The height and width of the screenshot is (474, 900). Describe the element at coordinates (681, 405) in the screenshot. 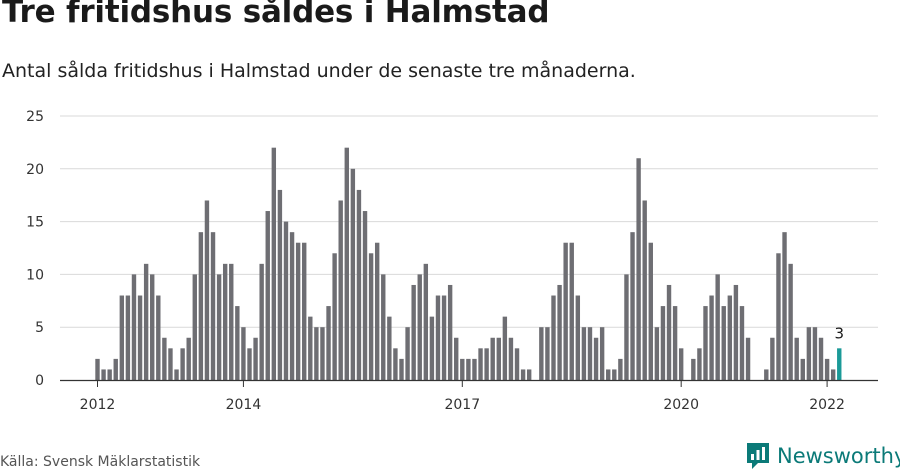

I see `x-tick-label: 2020` at that location.